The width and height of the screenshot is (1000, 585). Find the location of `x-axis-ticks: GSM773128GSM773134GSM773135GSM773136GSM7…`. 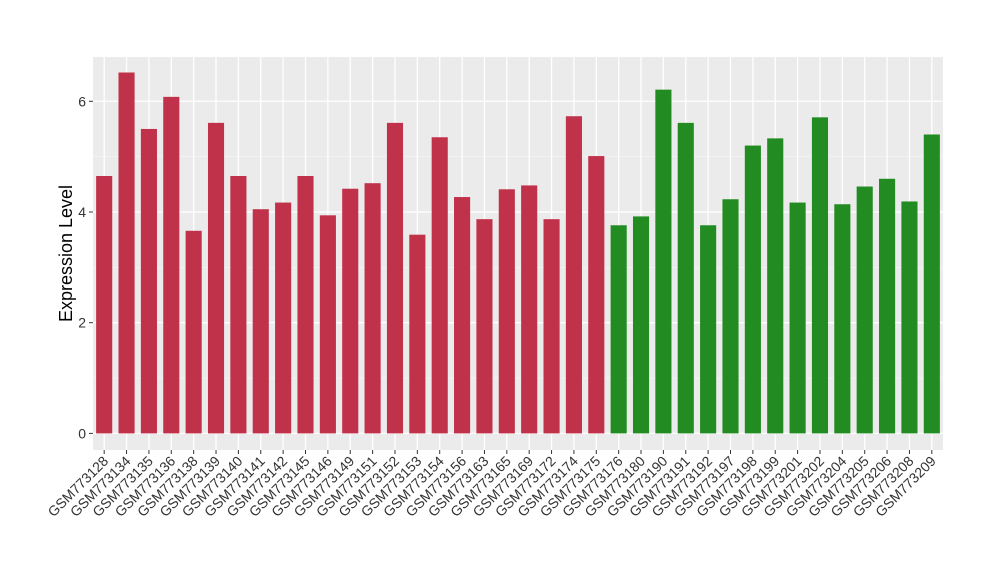

x-axis-ticks: GSM773128GSM773134GSM773135GSM773136GSM7… is located at coordinates (491, 485).